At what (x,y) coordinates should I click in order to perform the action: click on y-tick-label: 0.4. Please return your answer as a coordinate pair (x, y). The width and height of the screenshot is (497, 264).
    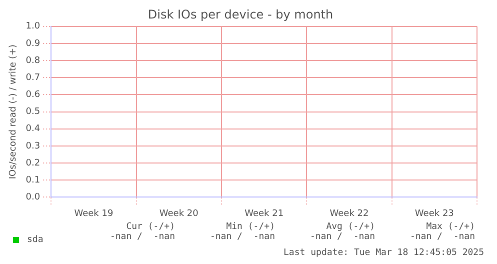
    Looking at the image, I should click on (33, 129).